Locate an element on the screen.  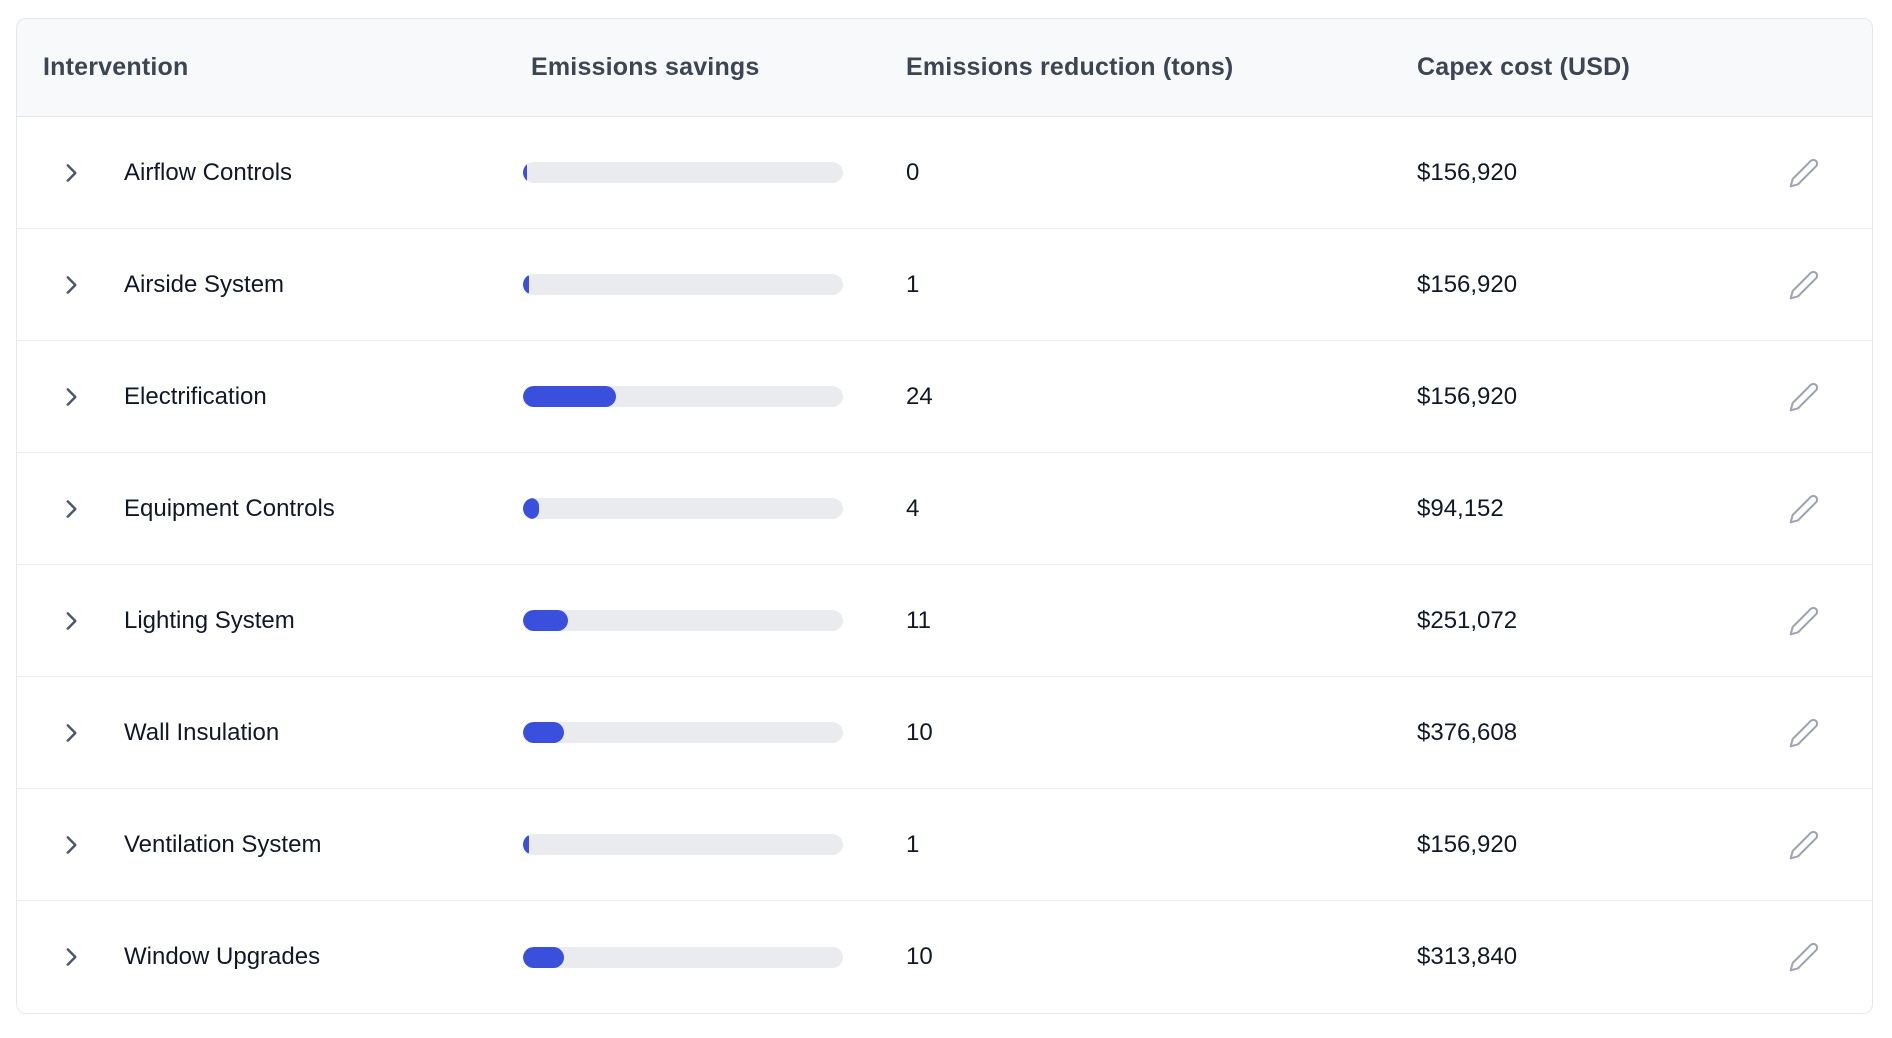
column-header-capex-cost: Capex cost (USD) is located at coordinates (1523, 67).